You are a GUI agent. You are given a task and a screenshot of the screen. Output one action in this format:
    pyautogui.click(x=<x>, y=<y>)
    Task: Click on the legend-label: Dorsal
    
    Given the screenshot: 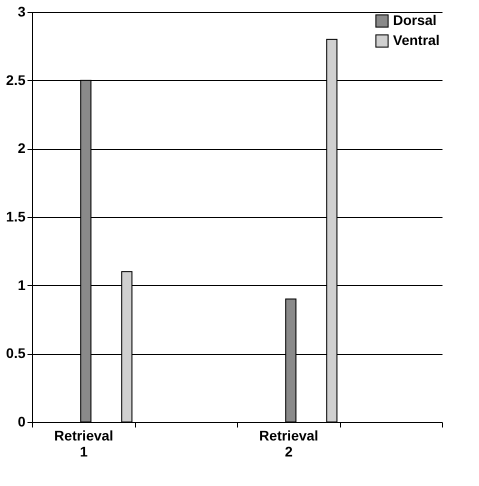 What is the action you would take?
    pyautogui.click(x=415, y=20)
    